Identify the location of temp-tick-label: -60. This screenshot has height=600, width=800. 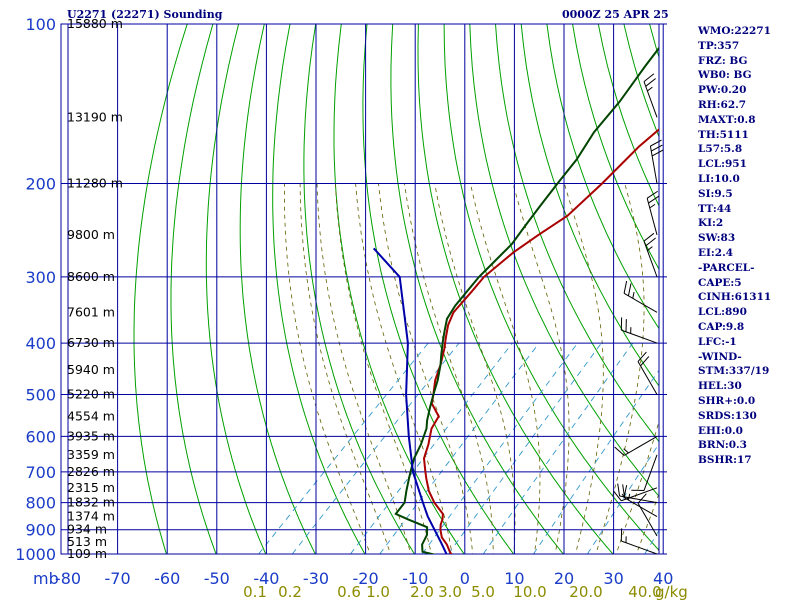
(167, 578).